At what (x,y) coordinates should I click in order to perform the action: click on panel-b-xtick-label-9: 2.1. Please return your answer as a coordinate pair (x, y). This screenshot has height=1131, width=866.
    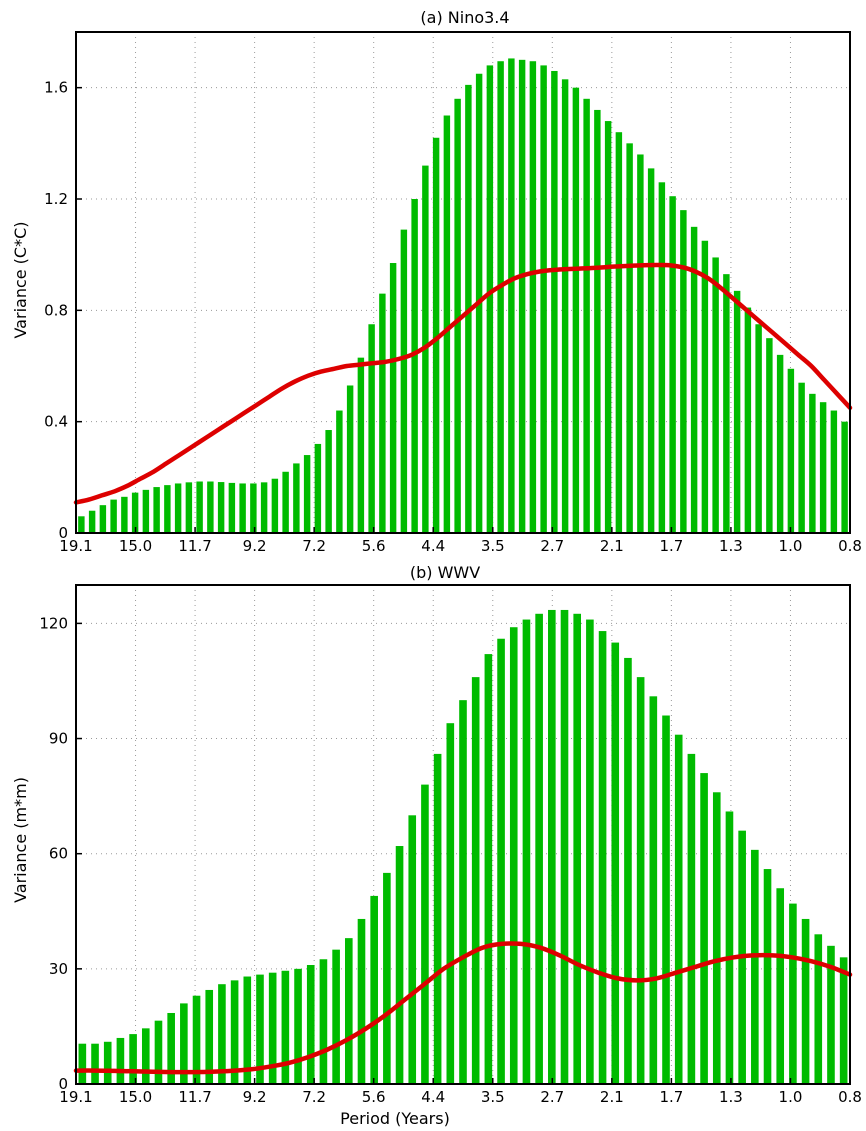
    Looking at the image, I should click on (612, 1097).